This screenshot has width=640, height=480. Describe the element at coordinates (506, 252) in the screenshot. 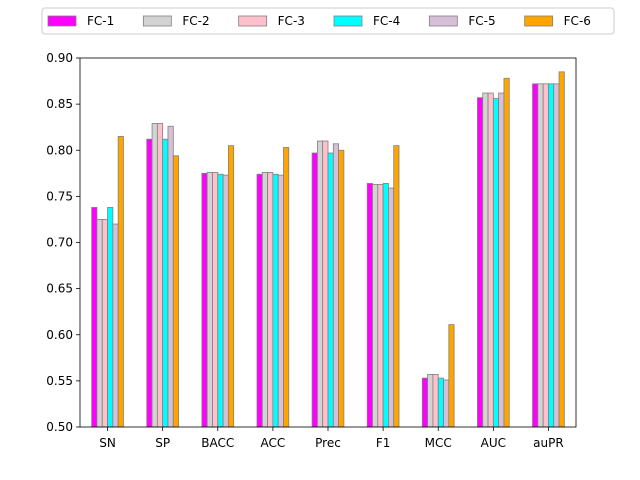

I see `bar-fc-6-auc` at that location.